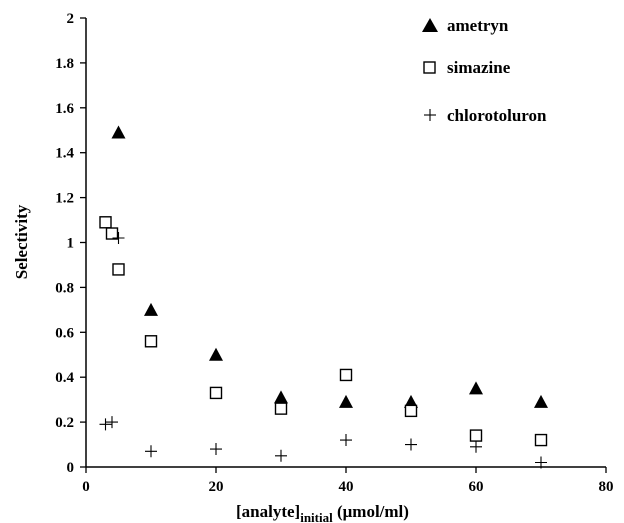 This screenshot has height=523, width=624. I want to click on y-tick-label: 0.2, so click(64, 423).